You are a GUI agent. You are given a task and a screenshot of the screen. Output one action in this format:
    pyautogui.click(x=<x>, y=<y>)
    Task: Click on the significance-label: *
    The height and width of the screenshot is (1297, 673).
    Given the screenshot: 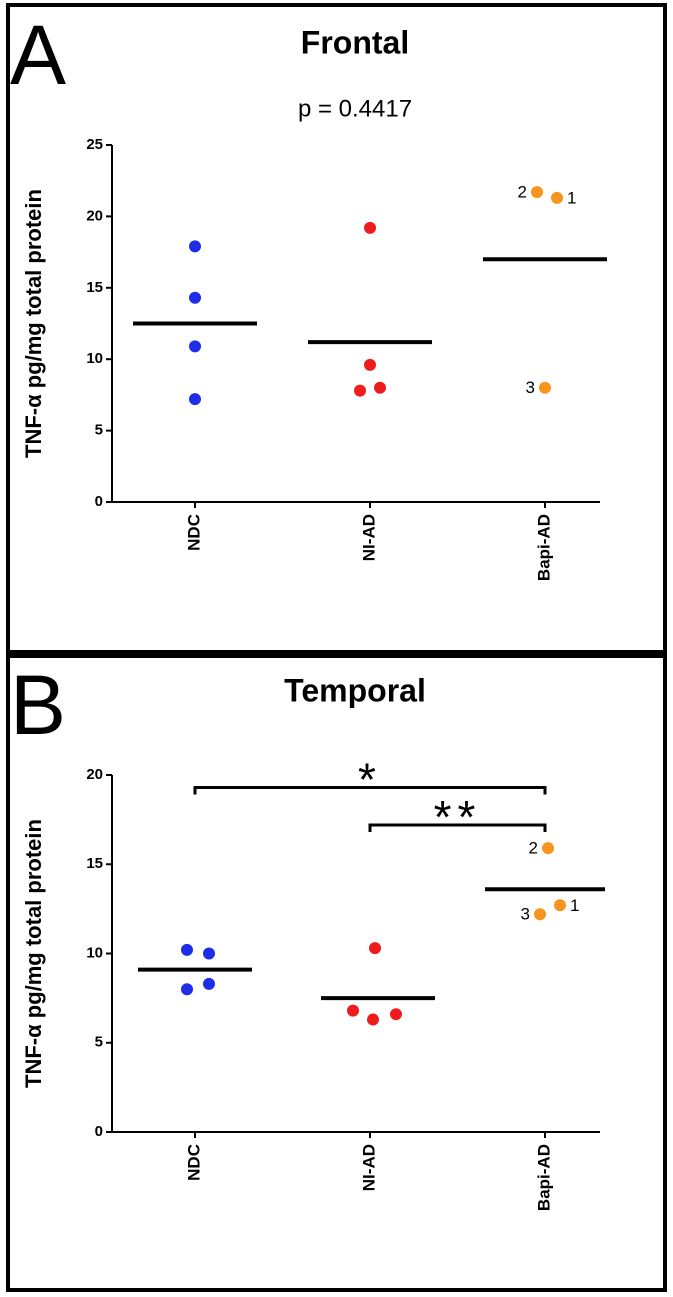 What is the action you would take?
    pyautogui.click(x=370, y=780)
    